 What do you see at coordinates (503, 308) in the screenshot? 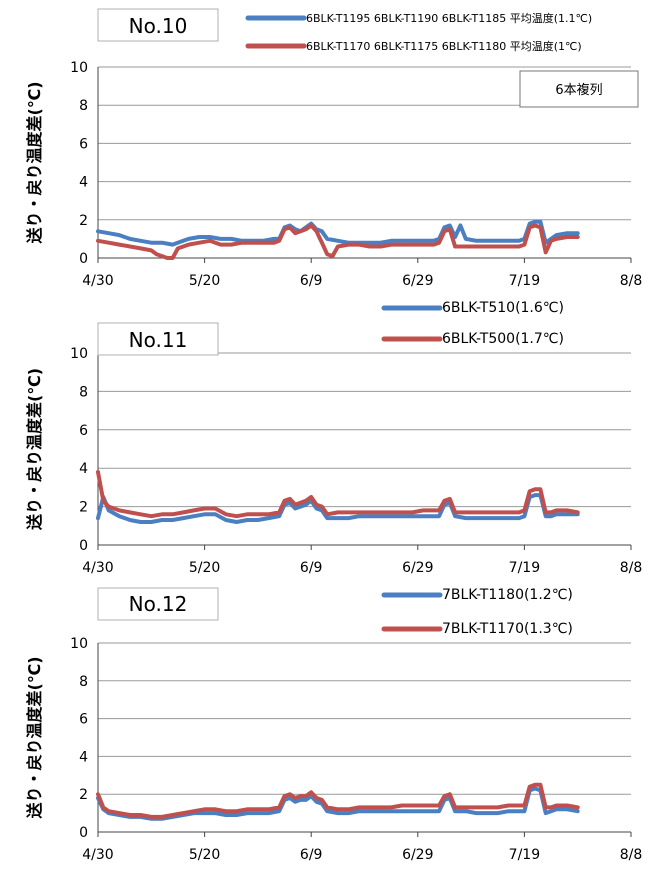
I see `legend-label: 6BLK-T510(1.6℃)` at bounding box center [503, 308].